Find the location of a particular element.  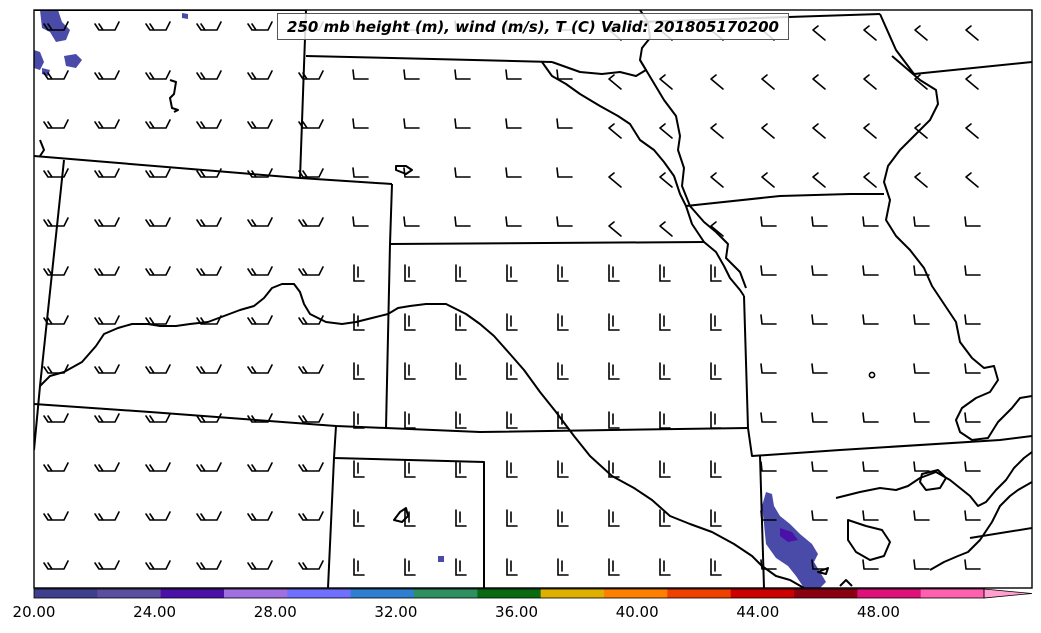

shading-se-core is located at coordinates (789, 535).